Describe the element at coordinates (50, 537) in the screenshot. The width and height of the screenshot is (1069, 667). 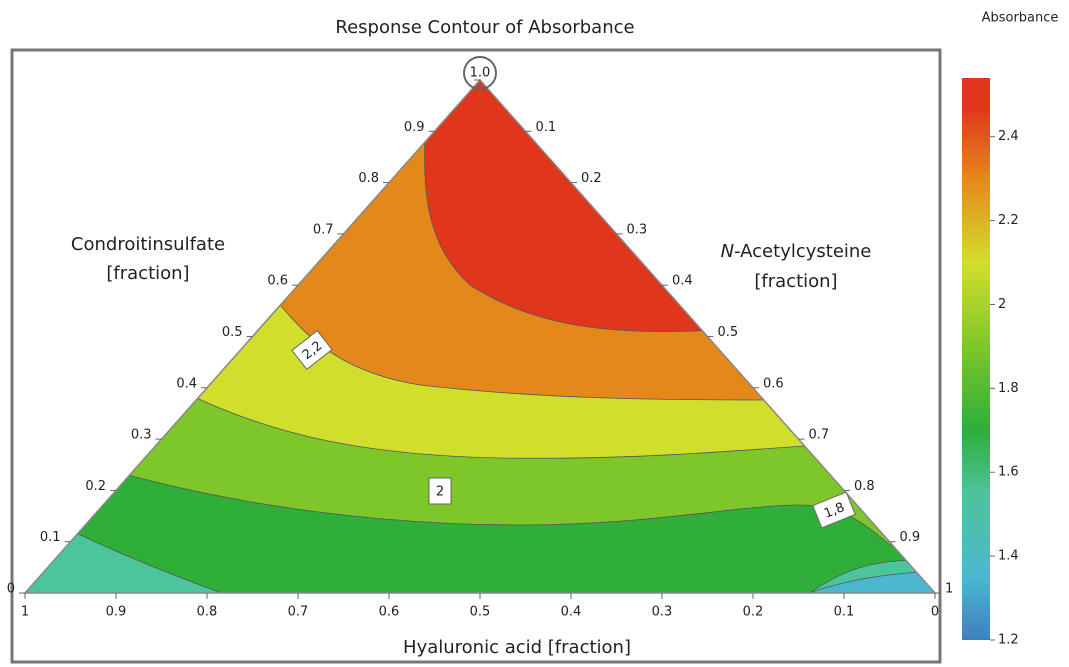
I see `left-tick-label: 0.1` at that location.